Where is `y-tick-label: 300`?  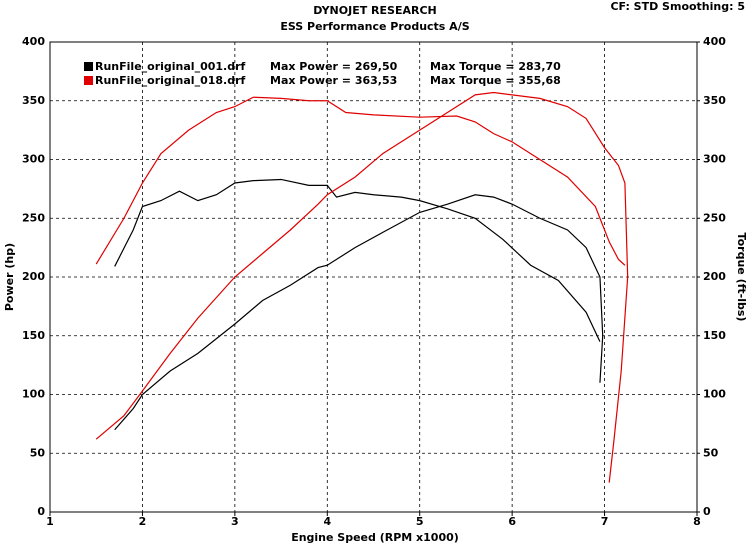 y-tick-label: 300 is located at coordinates (33, 159).